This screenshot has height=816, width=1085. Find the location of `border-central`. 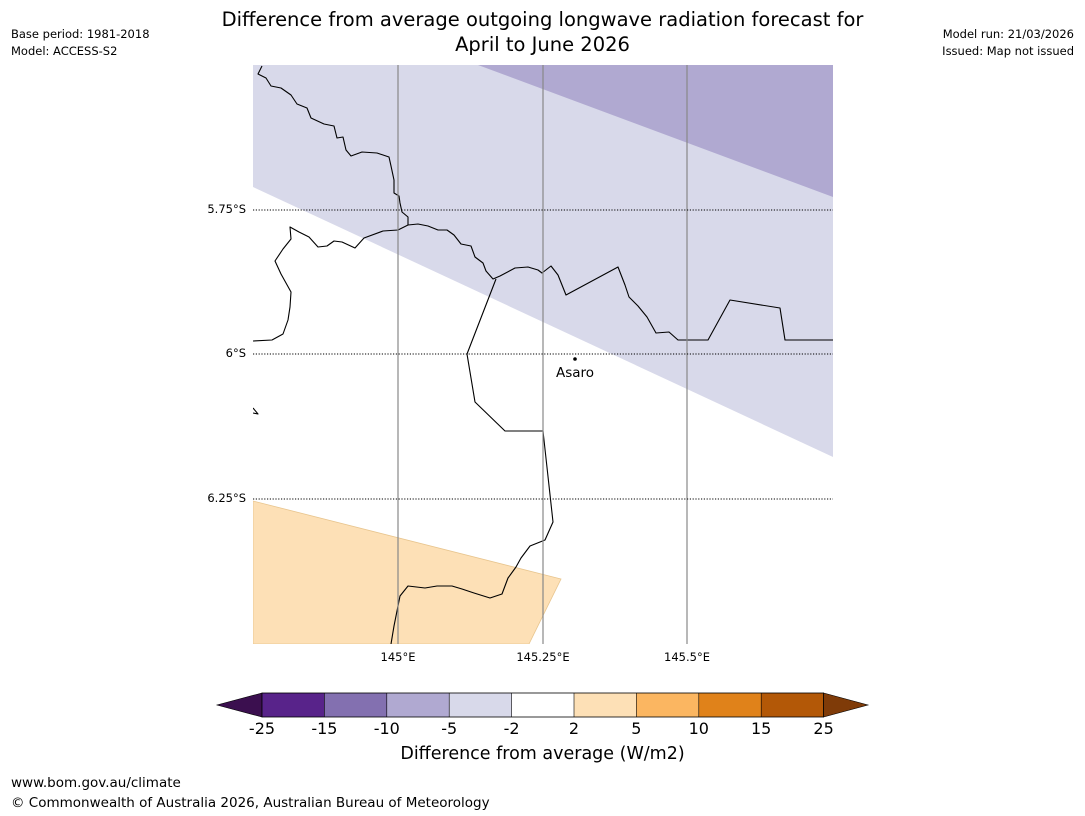

border-central is located at coordinates (472, 461).